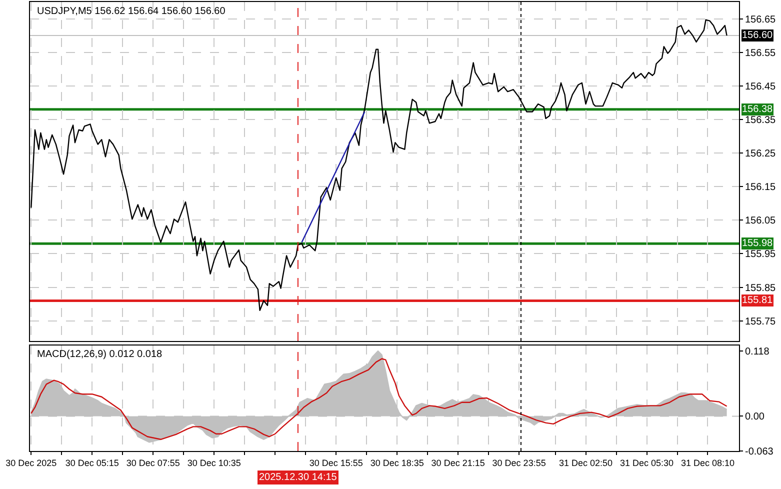 Image resolution: width=781 pixels, height=489 pixels. I want to click on x-tick-label: 30 Dec 15:55, so click(336, 463).